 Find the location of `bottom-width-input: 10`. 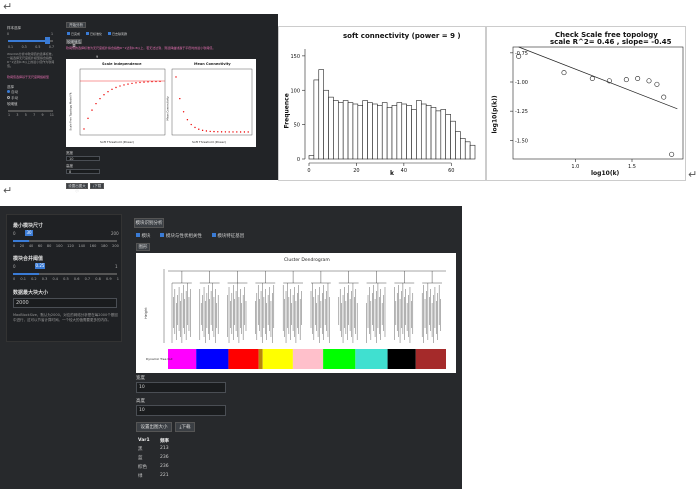

bottom-width-input: 10 is located at coordinates (181, 387).